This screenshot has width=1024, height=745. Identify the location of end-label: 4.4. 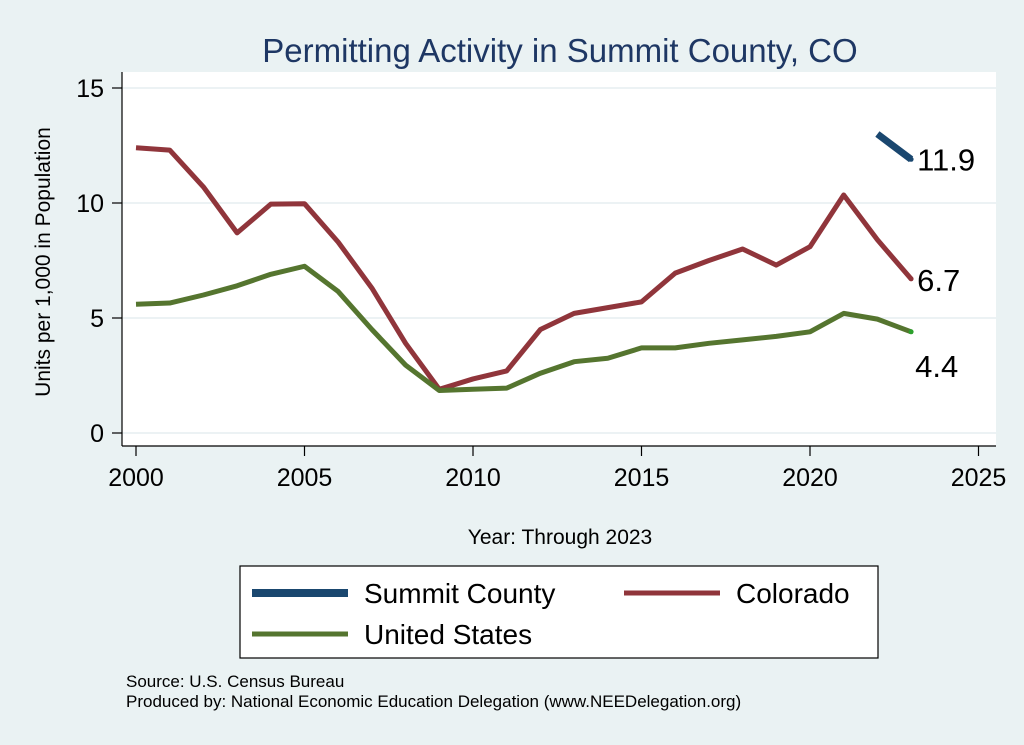
(936, 366).